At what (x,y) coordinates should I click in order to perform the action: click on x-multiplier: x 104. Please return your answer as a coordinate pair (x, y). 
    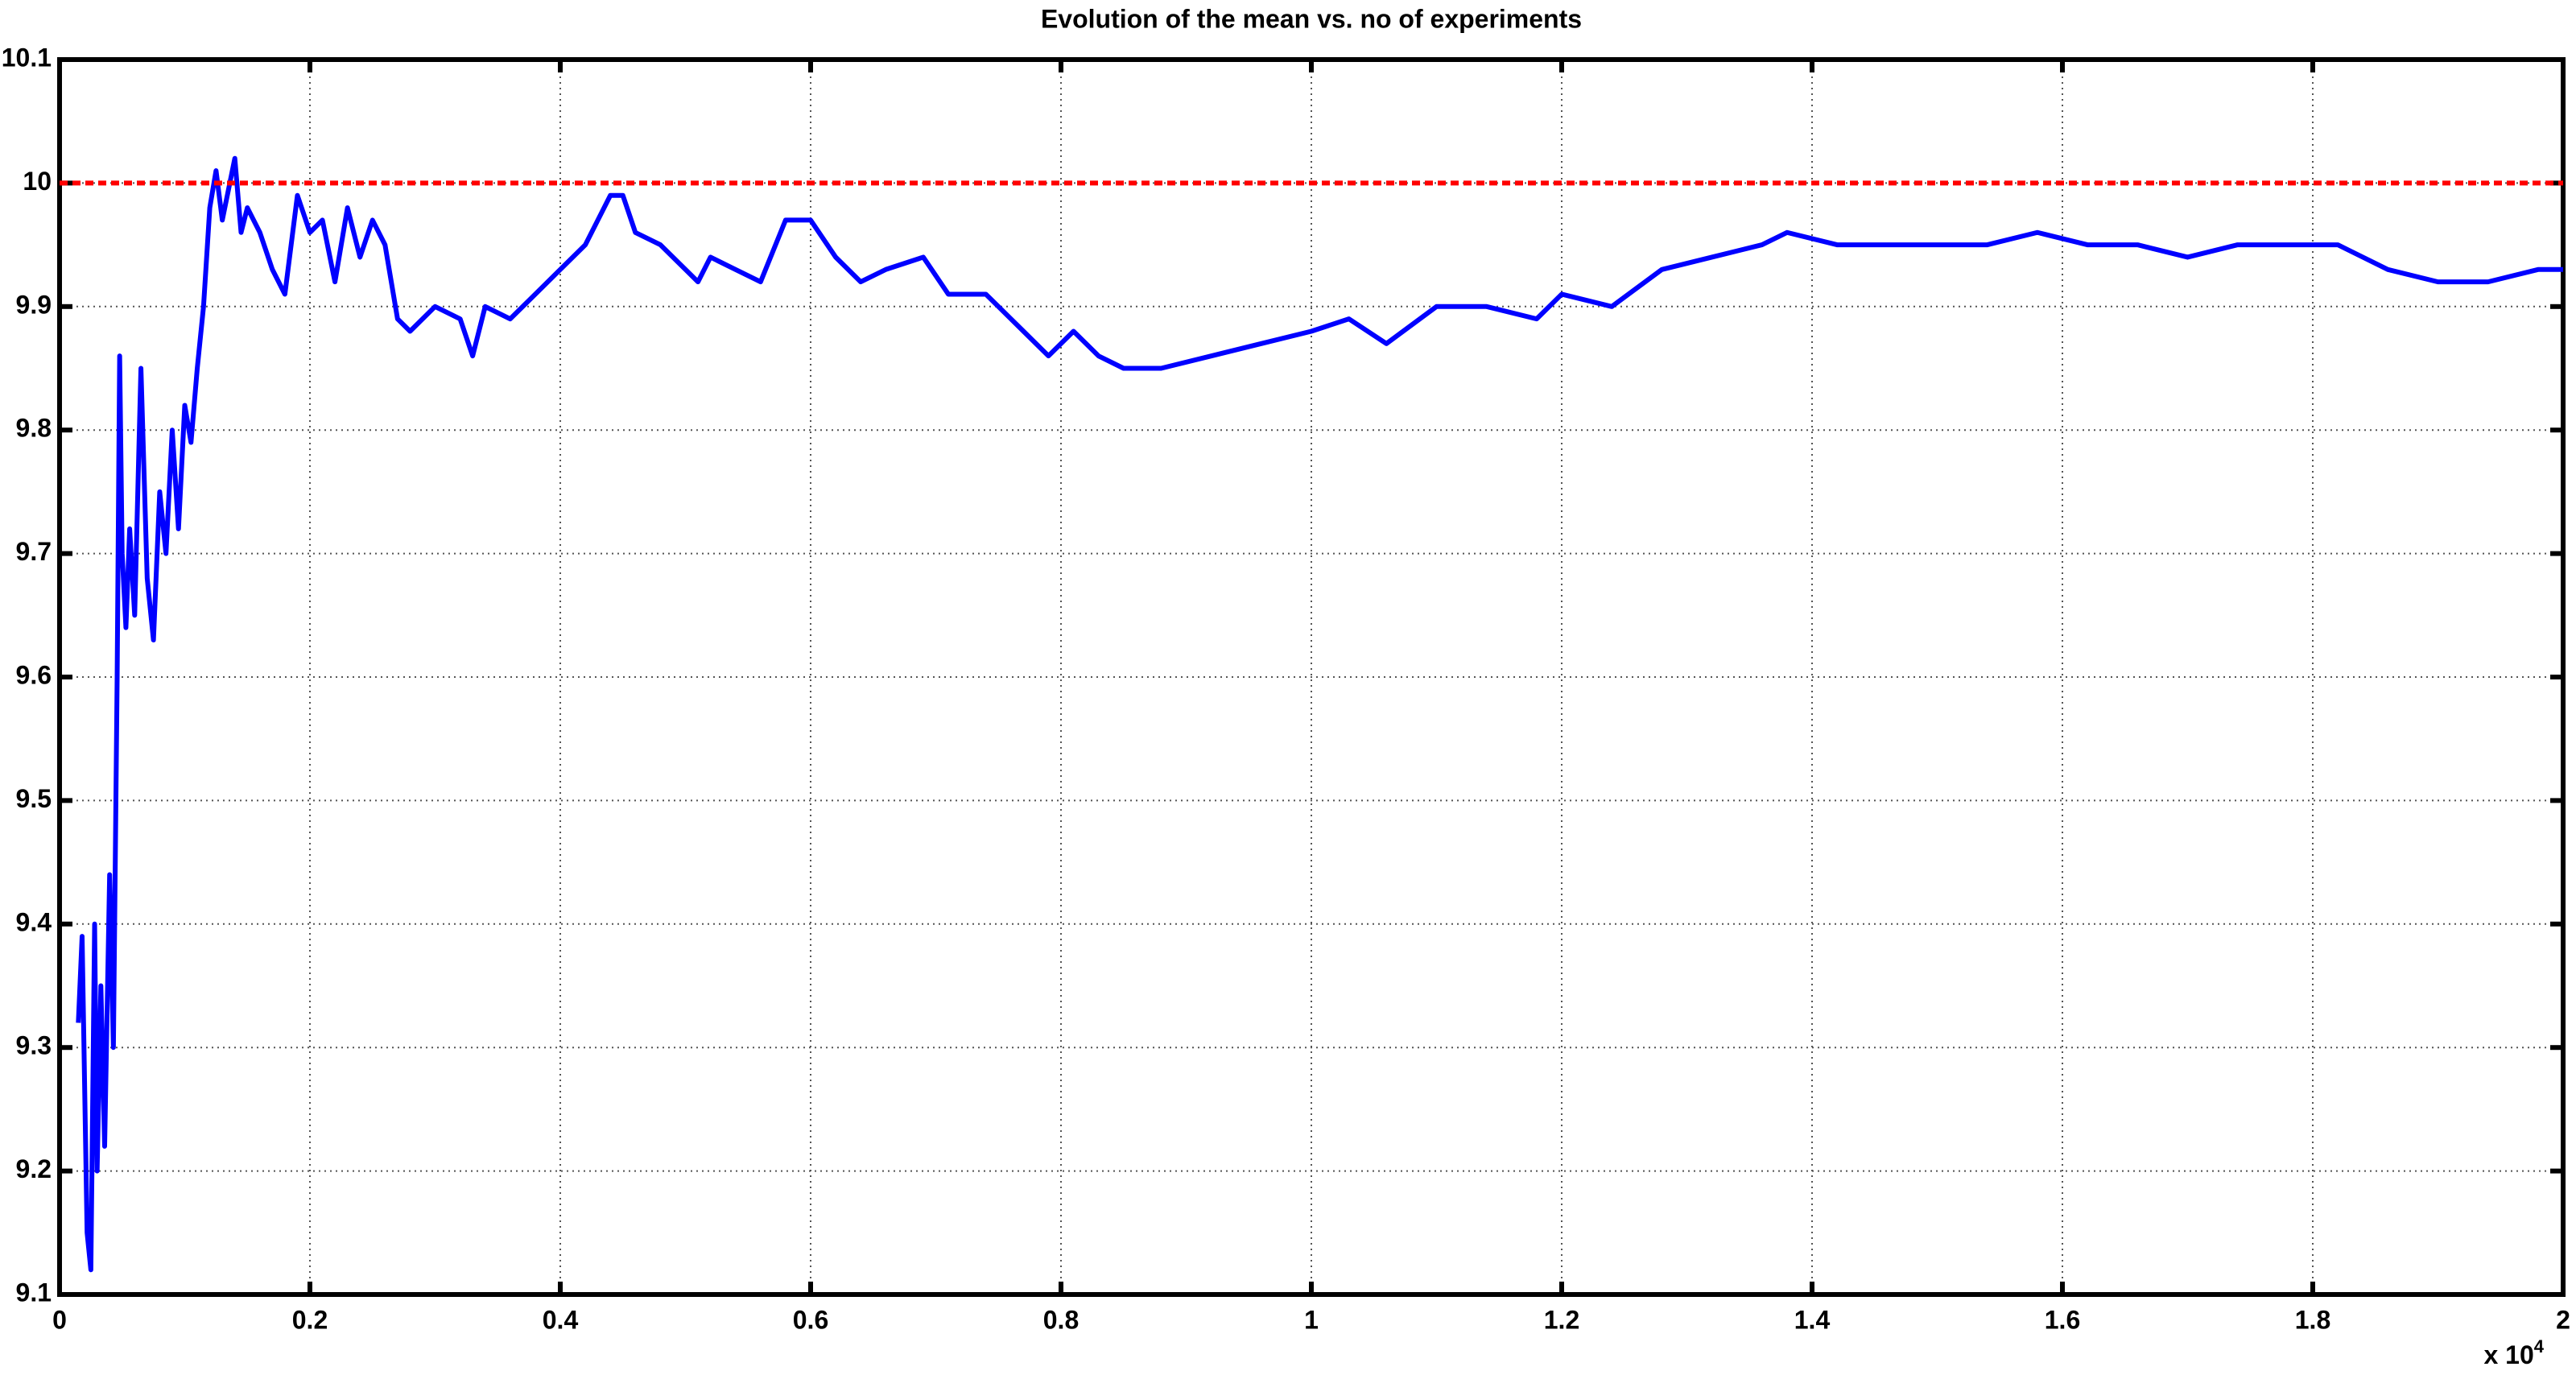
    Looking at the image, I should click on (2513, 1352).